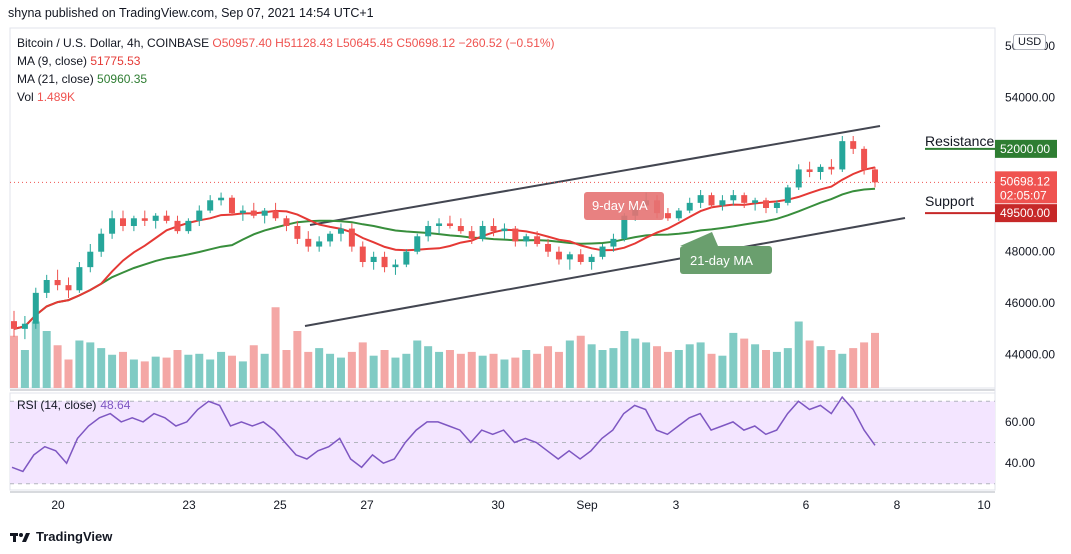 The width and height of the screenshot is (1071, 554). I want to click on price-tick-label: 44000.00, so click(1030, 355).